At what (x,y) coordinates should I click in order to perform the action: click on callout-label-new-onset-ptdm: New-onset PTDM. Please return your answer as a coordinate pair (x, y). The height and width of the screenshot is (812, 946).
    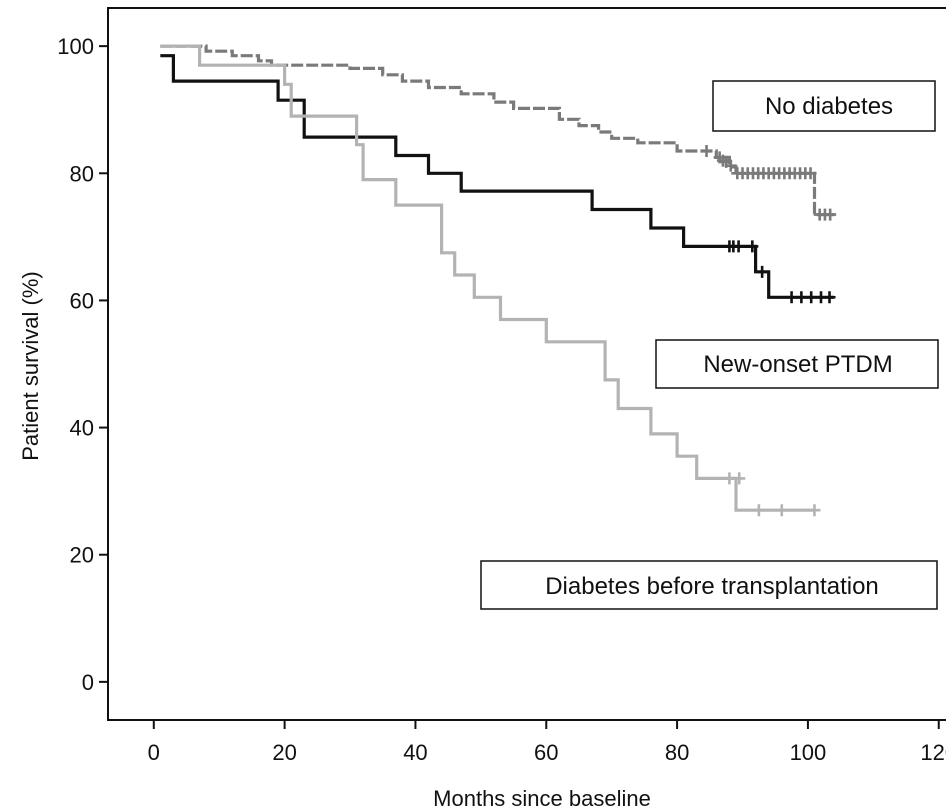
    Looking at the image, I should click on (797, 364).